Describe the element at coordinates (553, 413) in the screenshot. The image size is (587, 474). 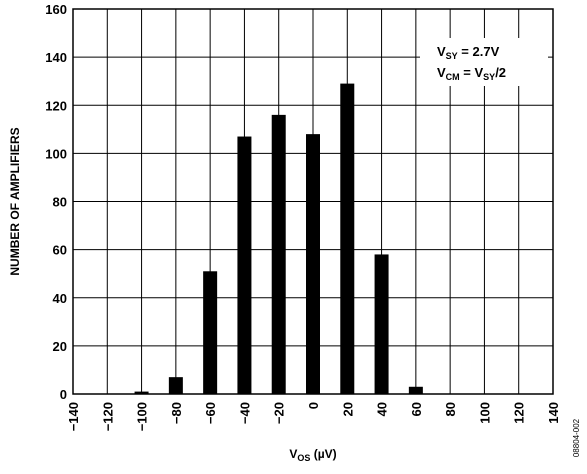
I see `x-tick-label: 140` at that location.